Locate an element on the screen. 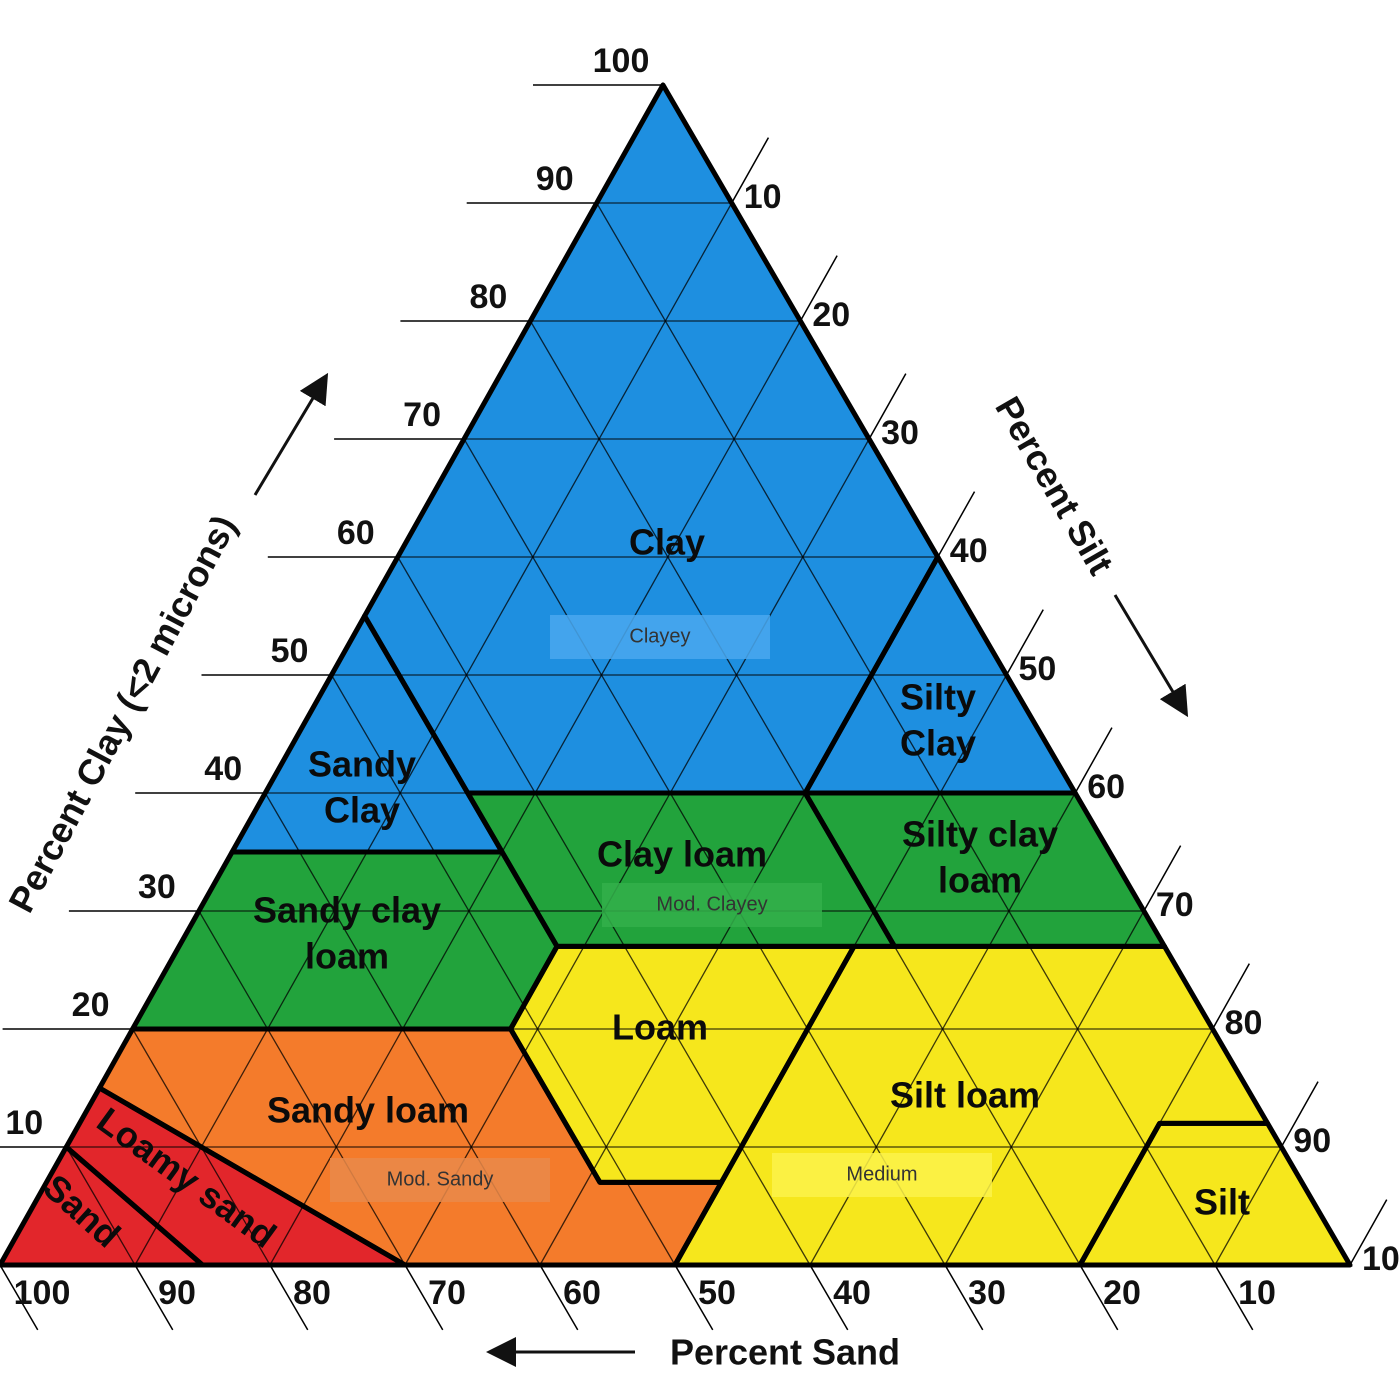 Image resolution: width=1400 pixels, height=1400 pixels. silt-tick-label: 20 is located at coordinates (831, 315).